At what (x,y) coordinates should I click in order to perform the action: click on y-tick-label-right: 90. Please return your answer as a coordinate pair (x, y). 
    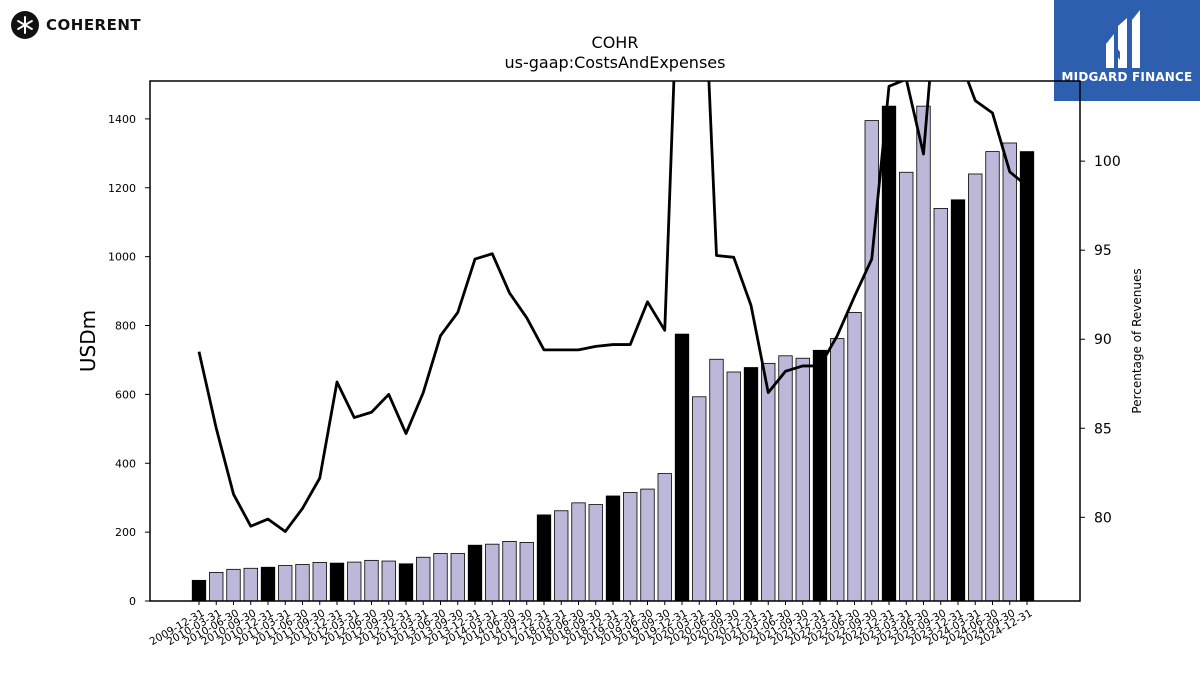
    Looking at the image, I should click on (1103, 340).